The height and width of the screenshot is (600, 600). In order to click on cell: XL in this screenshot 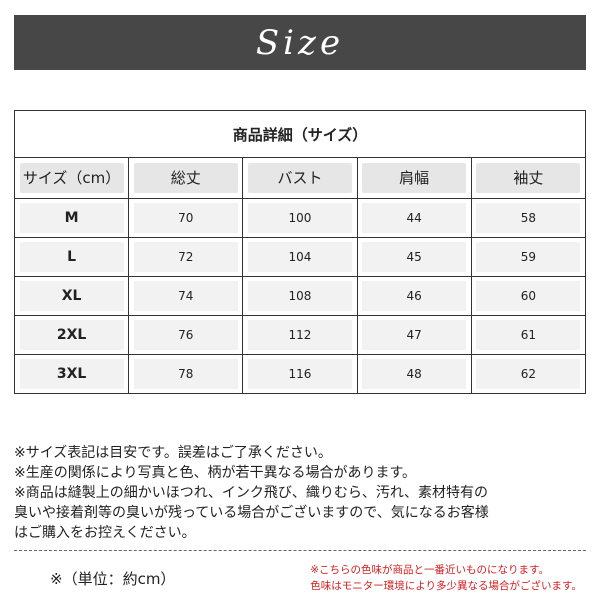, I will do `click(71, 296)`.